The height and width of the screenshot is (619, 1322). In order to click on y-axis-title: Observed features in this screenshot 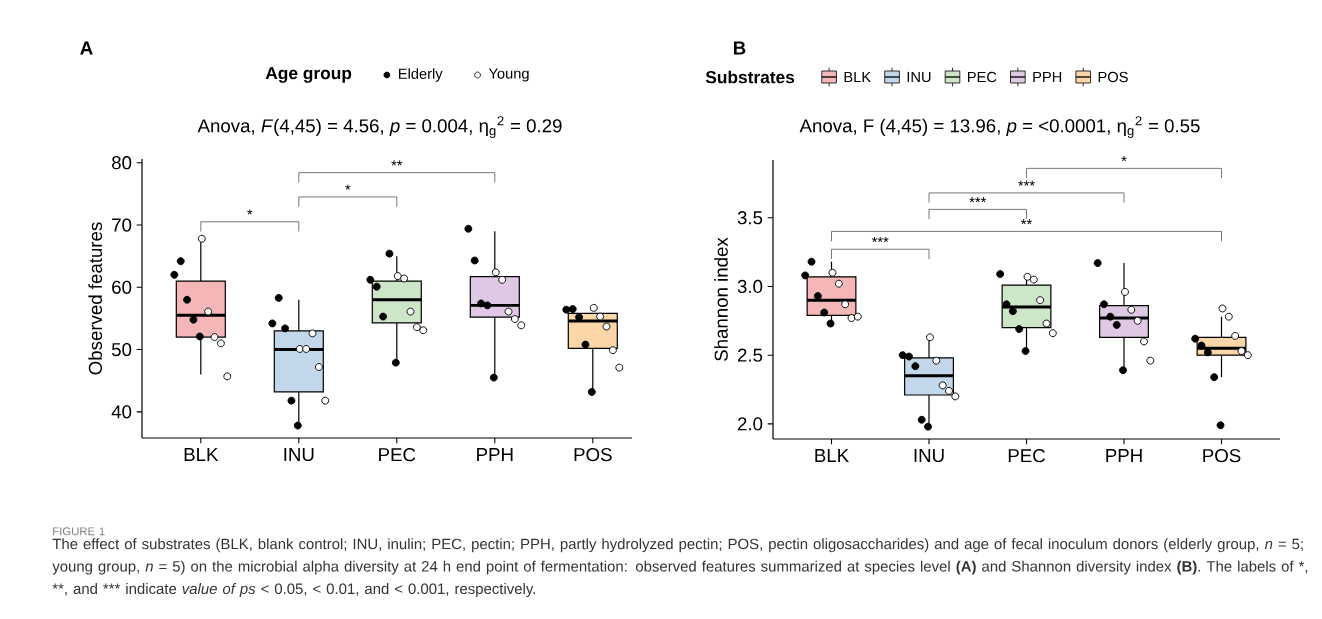, I will do `click(95, 298)`.